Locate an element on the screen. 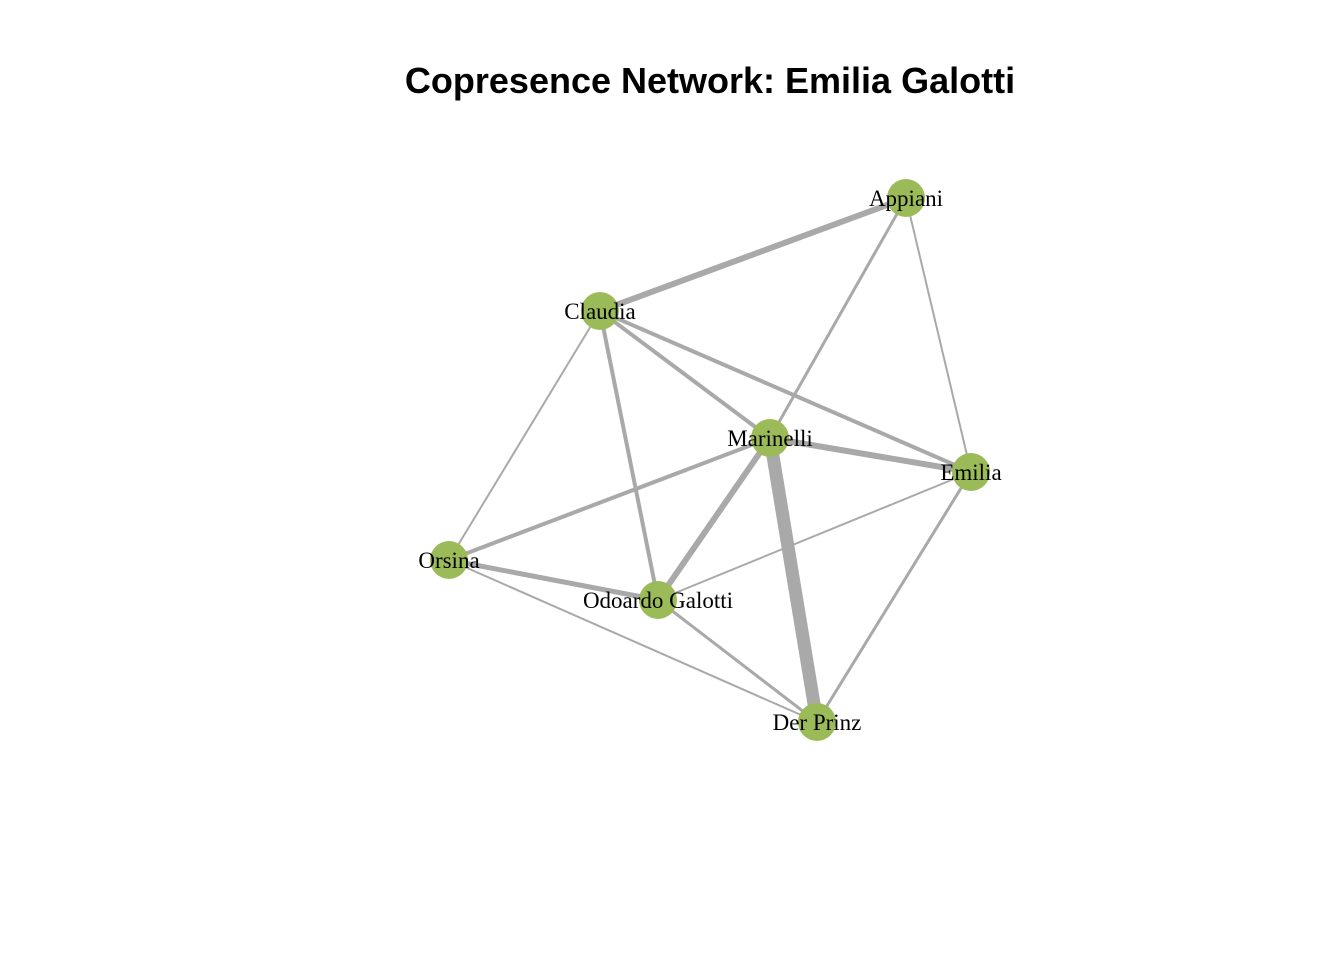  node-label-orsina: Orsina is located at coordinates (448, 560).